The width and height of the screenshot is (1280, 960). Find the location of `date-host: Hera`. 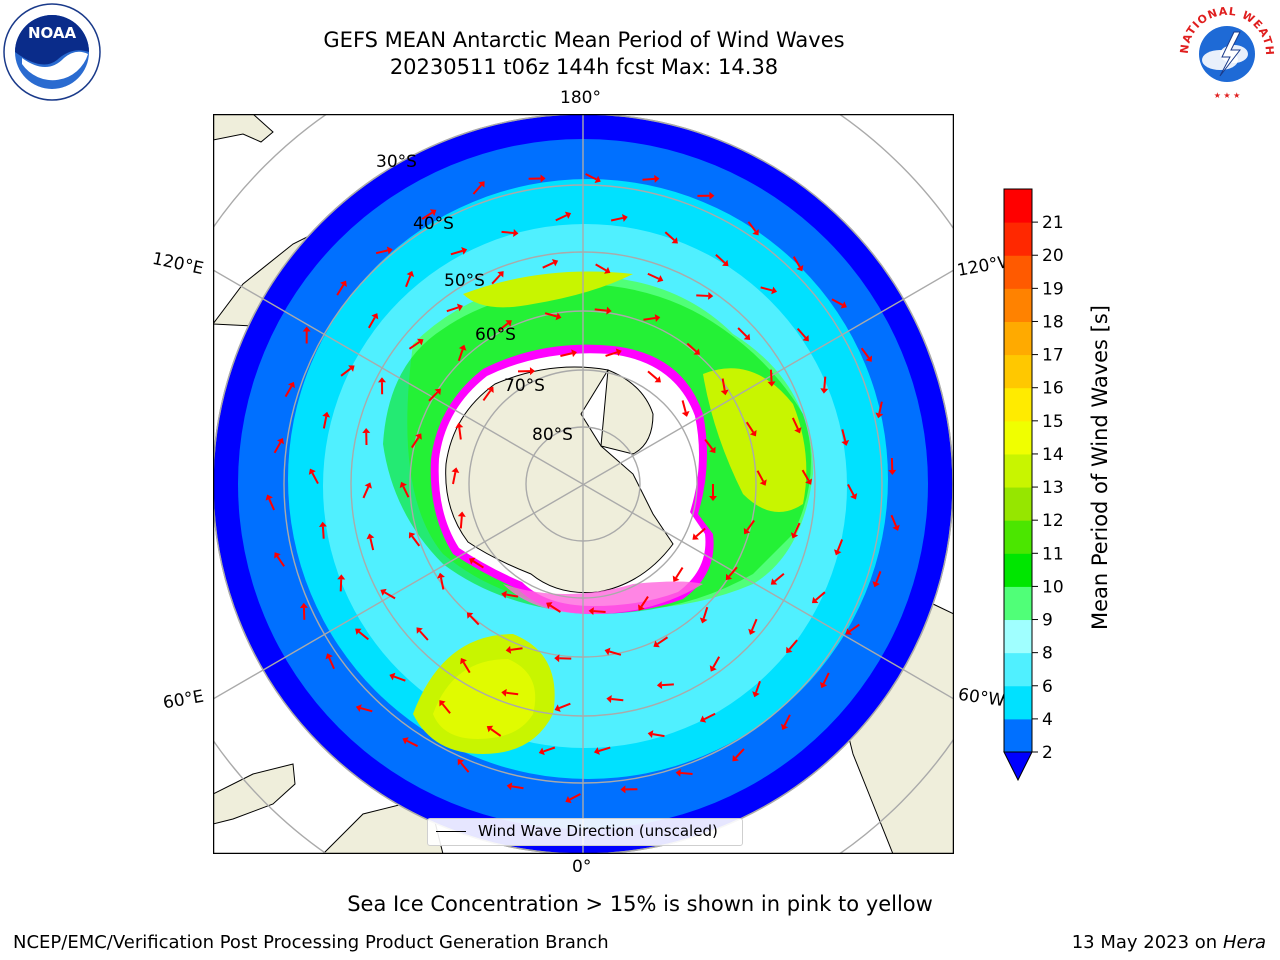

date-host: Hera is located at coordinates (1244, 942).